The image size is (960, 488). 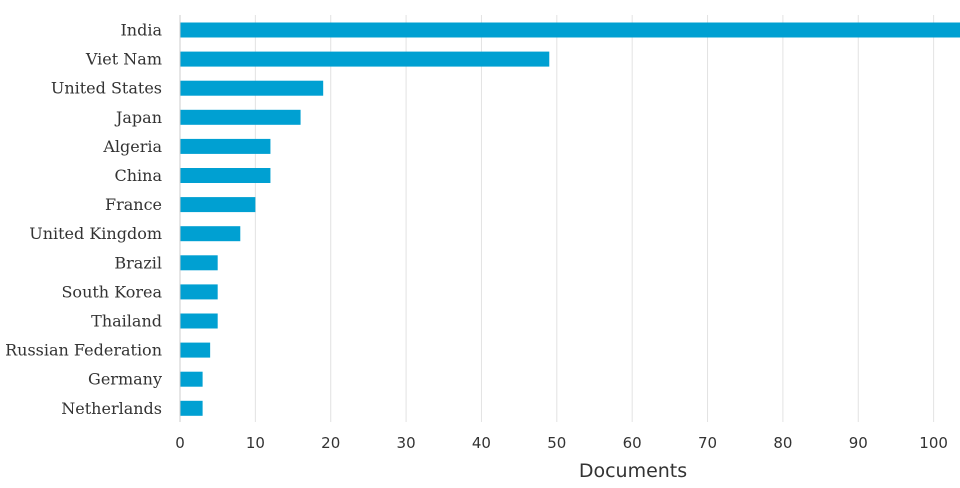 I want to click on category-label: Viet Nam, so click(x=123, y=59).